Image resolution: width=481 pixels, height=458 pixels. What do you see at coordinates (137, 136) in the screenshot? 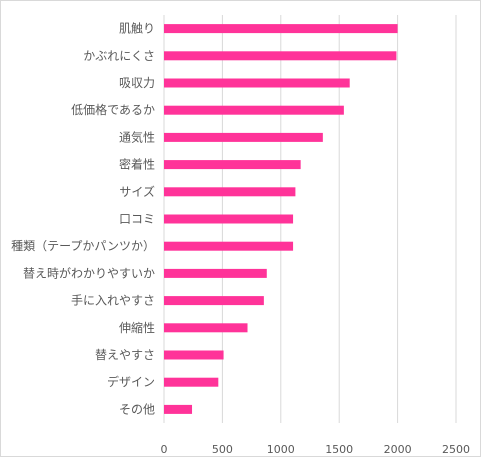
I see `category-label: 通気性` at bounding box center [137, 136].